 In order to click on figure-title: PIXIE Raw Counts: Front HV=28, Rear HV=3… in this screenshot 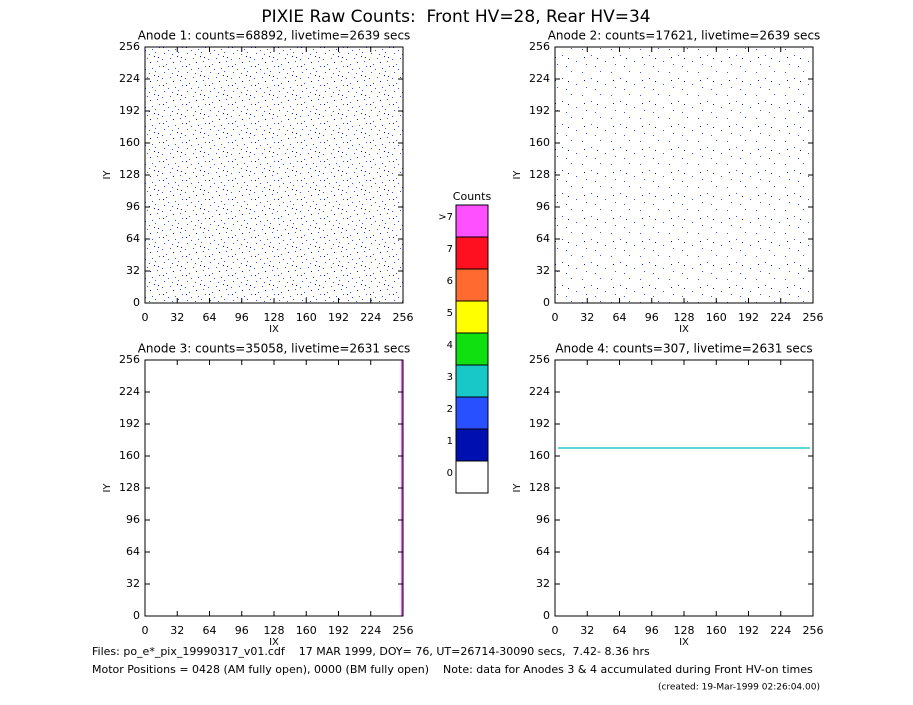, I will do `click(455, 17)`.